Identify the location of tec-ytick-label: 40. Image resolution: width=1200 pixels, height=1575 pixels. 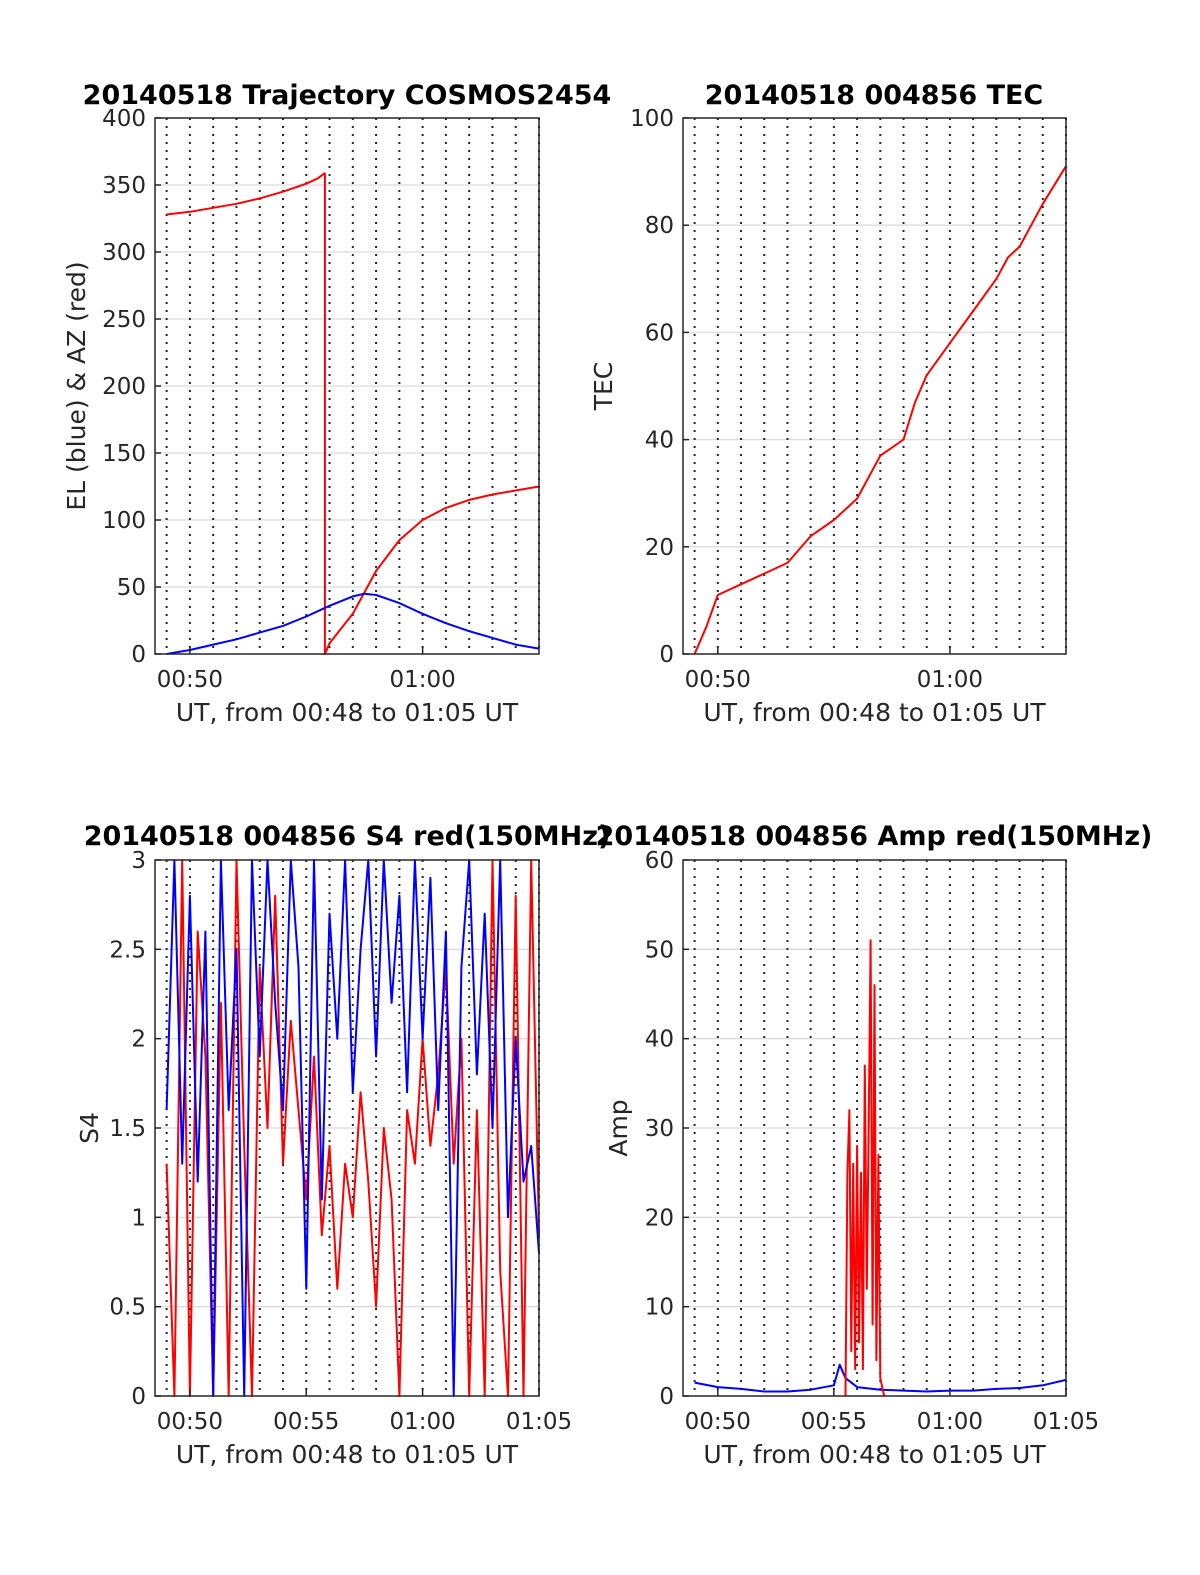
(659, 441).